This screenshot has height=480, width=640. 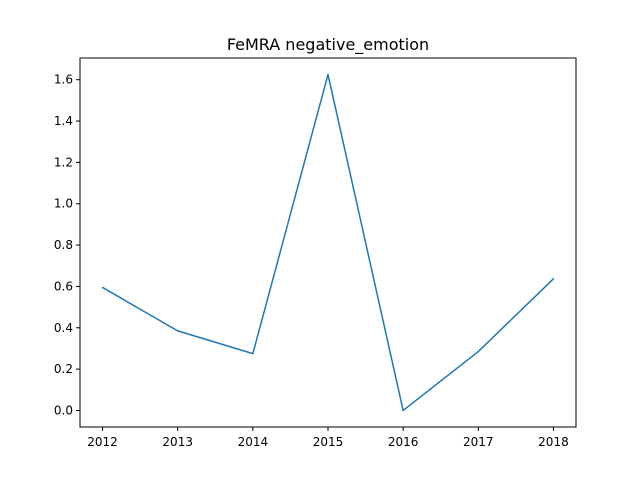 I want to click on y-tick-label: 1.2, so click(x=63, y=162).